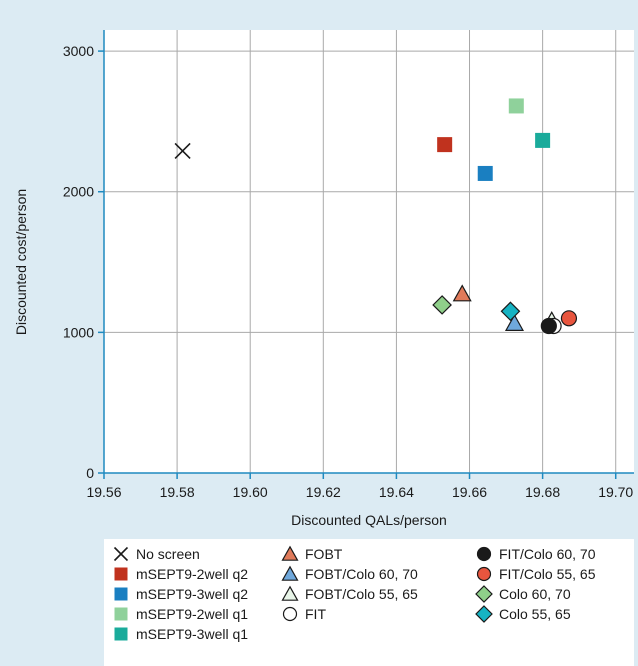 This screenshot has width=638, height=666. What do you see at coordinates (396, 492) in the screenshot?
I see `x-tick-label: 19.64` at bounding box center [396, 492].